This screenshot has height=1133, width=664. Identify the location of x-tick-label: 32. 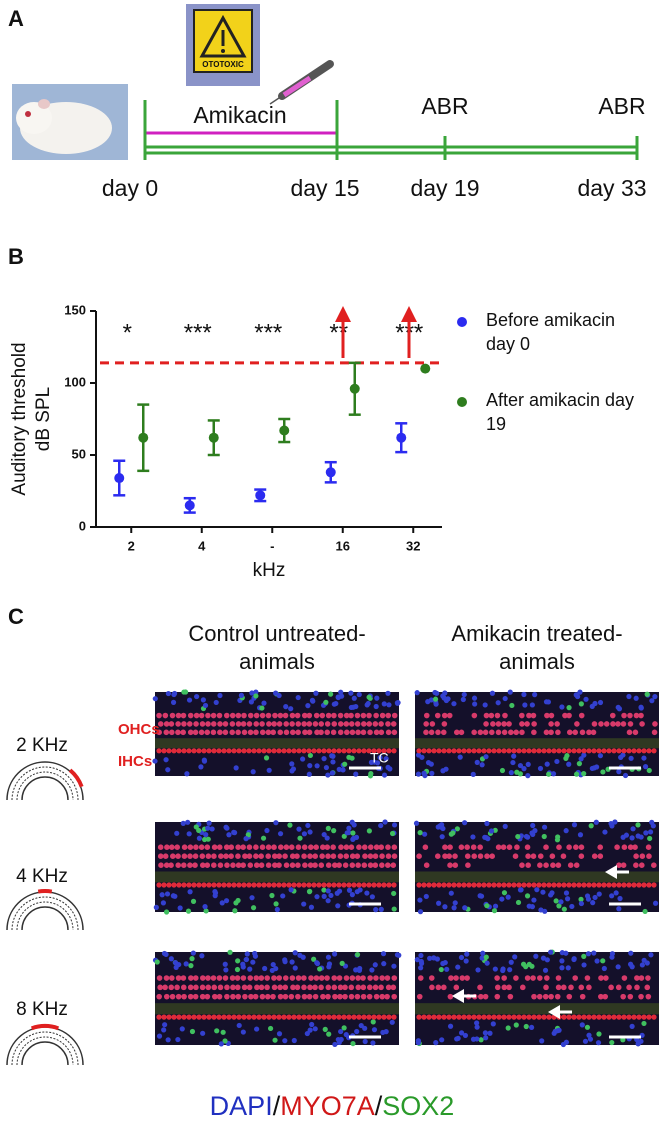
(413, 545).